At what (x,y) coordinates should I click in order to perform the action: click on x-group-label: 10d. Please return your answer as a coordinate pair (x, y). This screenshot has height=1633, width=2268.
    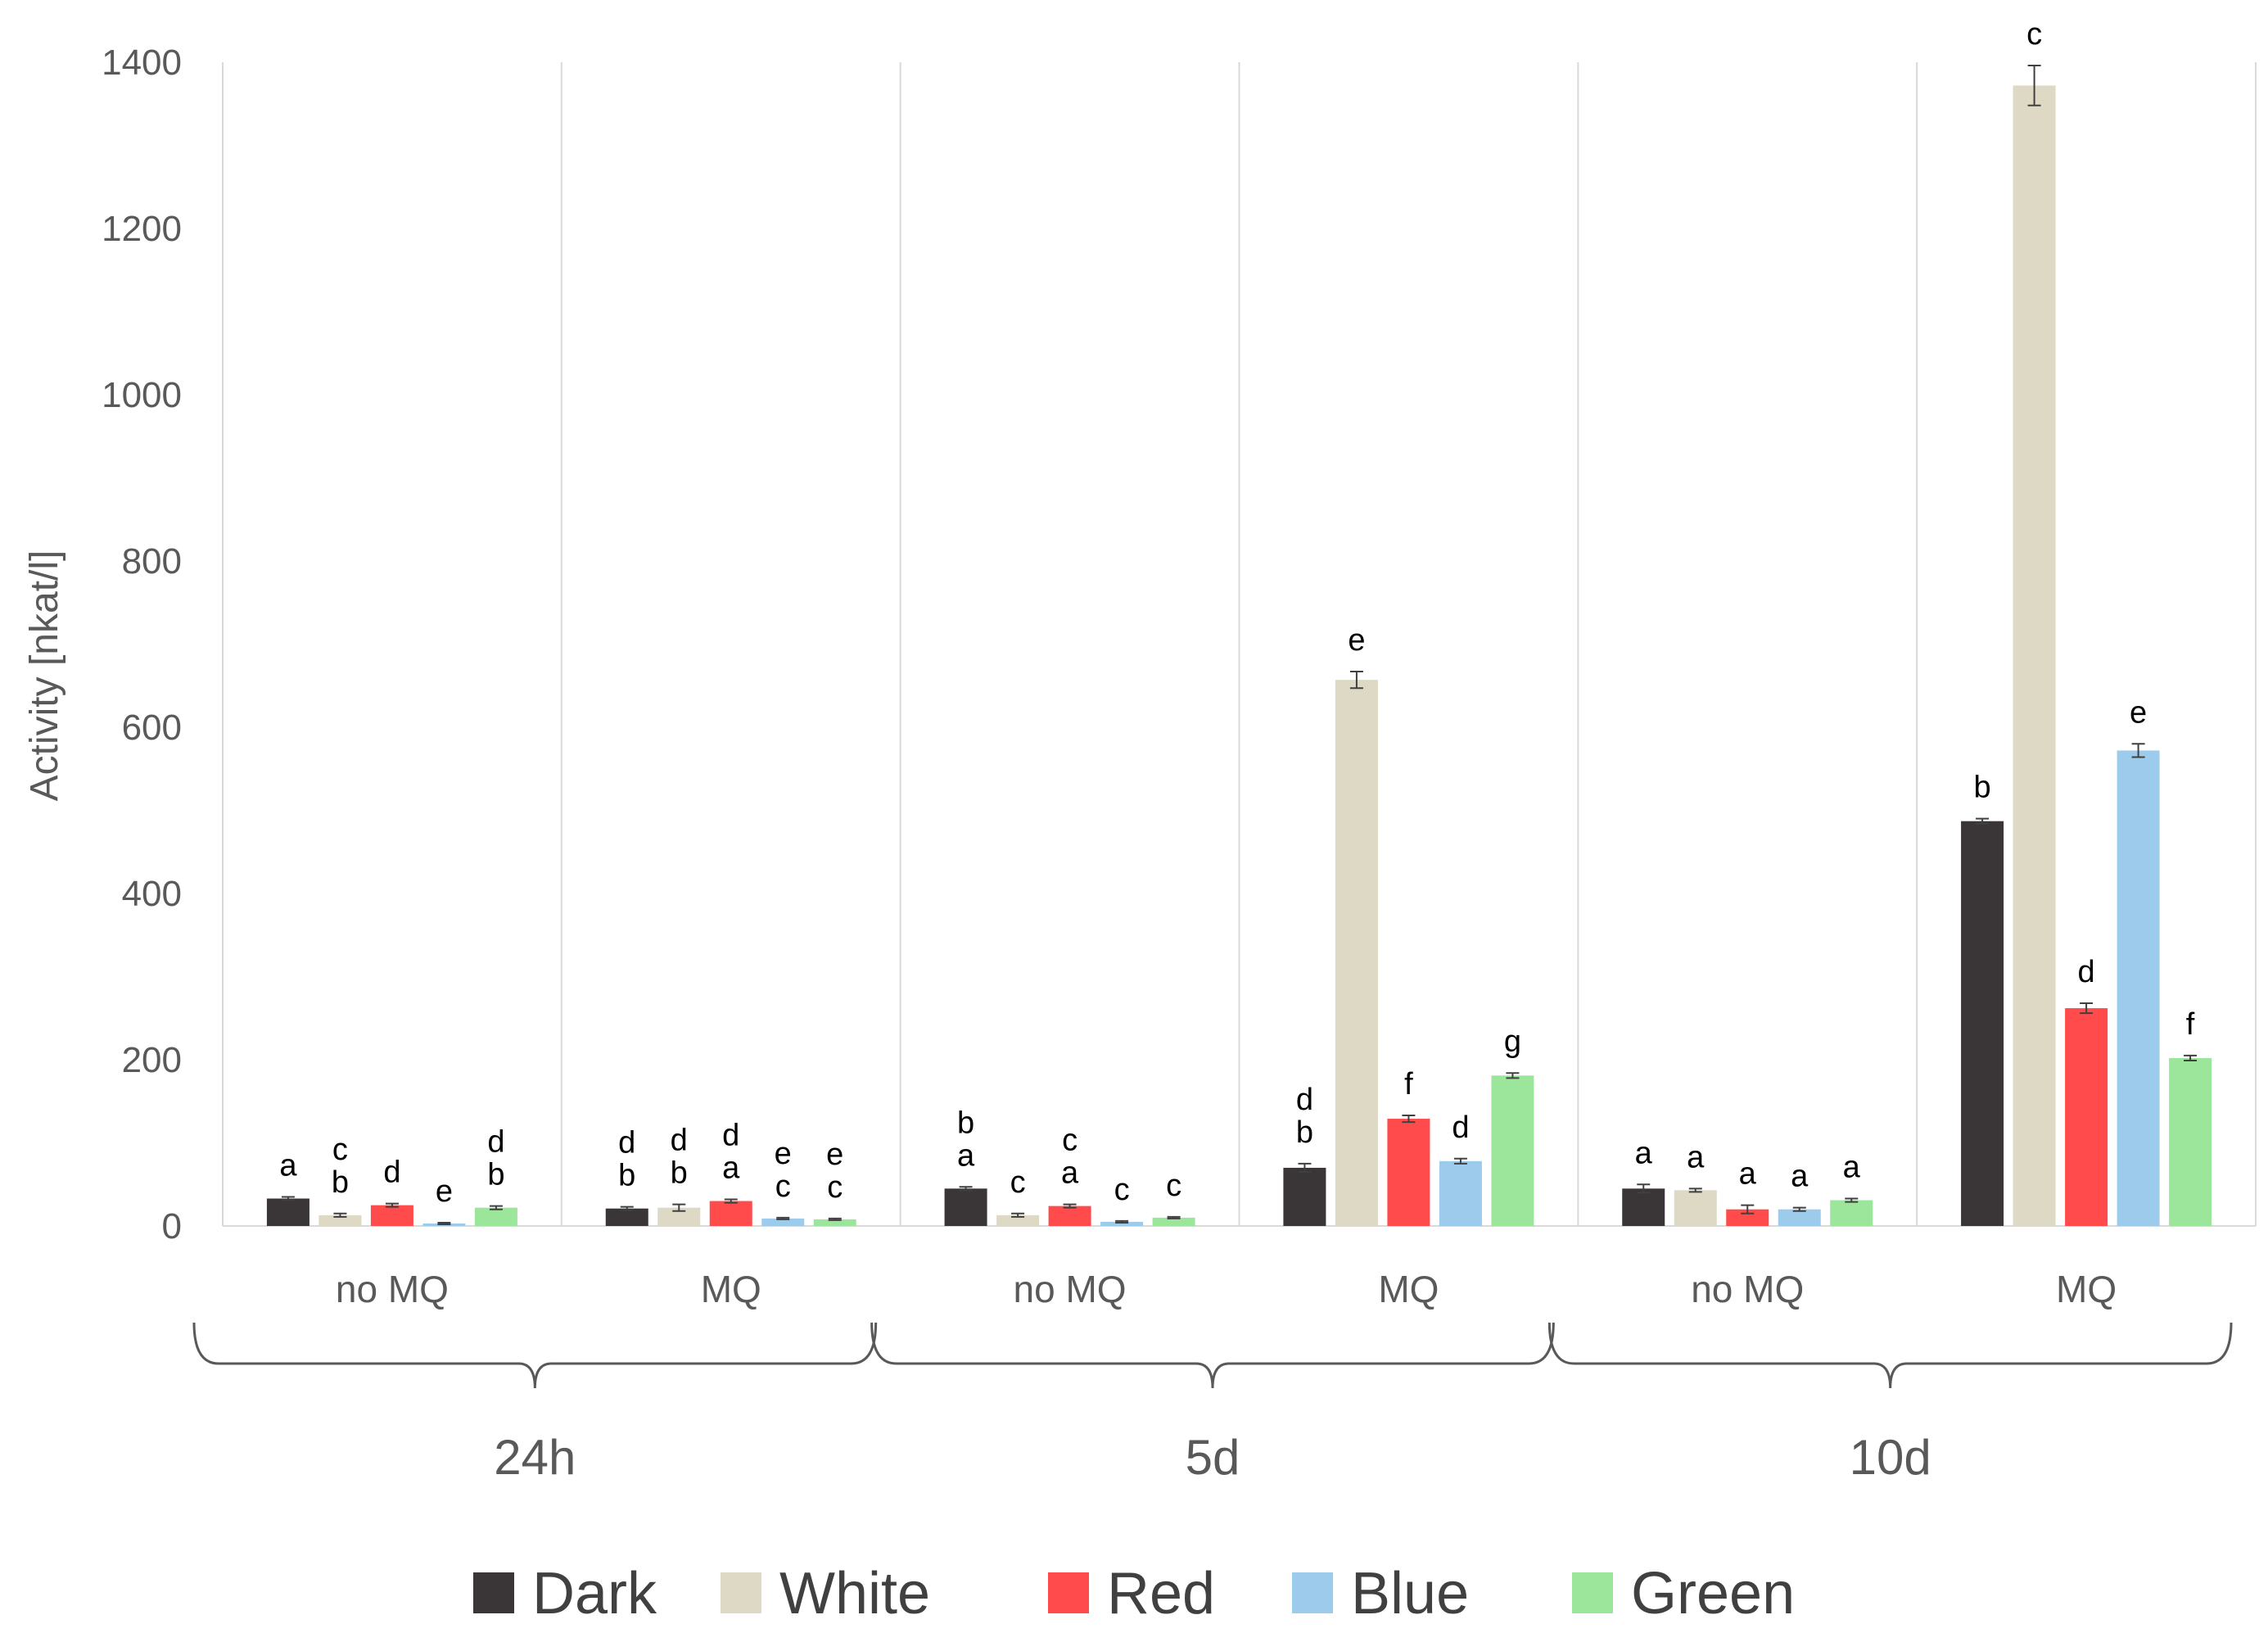
    Looking at the image, I should click on (1890, 1457).